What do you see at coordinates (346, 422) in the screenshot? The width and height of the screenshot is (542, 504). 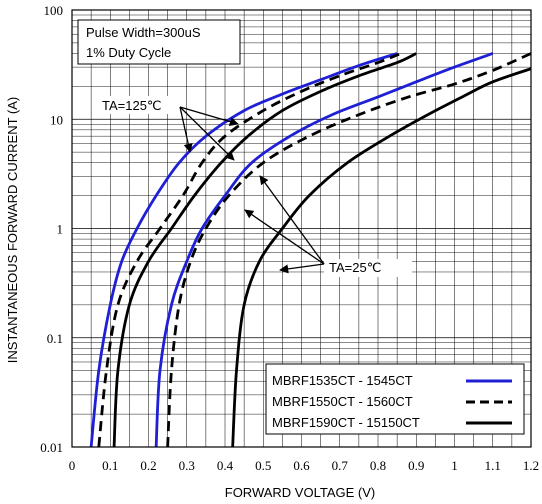 I see `legend-label-3: MBRF1590CT - 15150CT` at bounding box center [346, 422].